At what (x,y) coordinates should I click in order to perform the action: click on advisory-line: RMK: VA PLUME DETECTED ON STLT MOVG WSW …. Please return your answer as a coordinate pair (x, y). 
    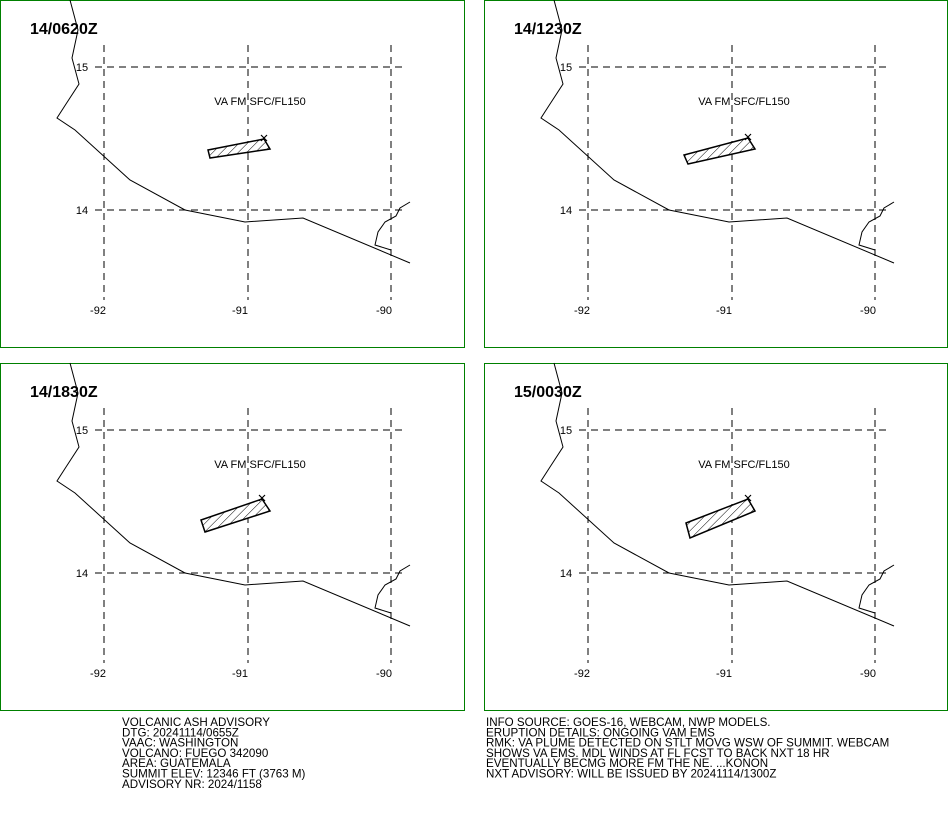
    Looking at the image, I should click on (687, 743).